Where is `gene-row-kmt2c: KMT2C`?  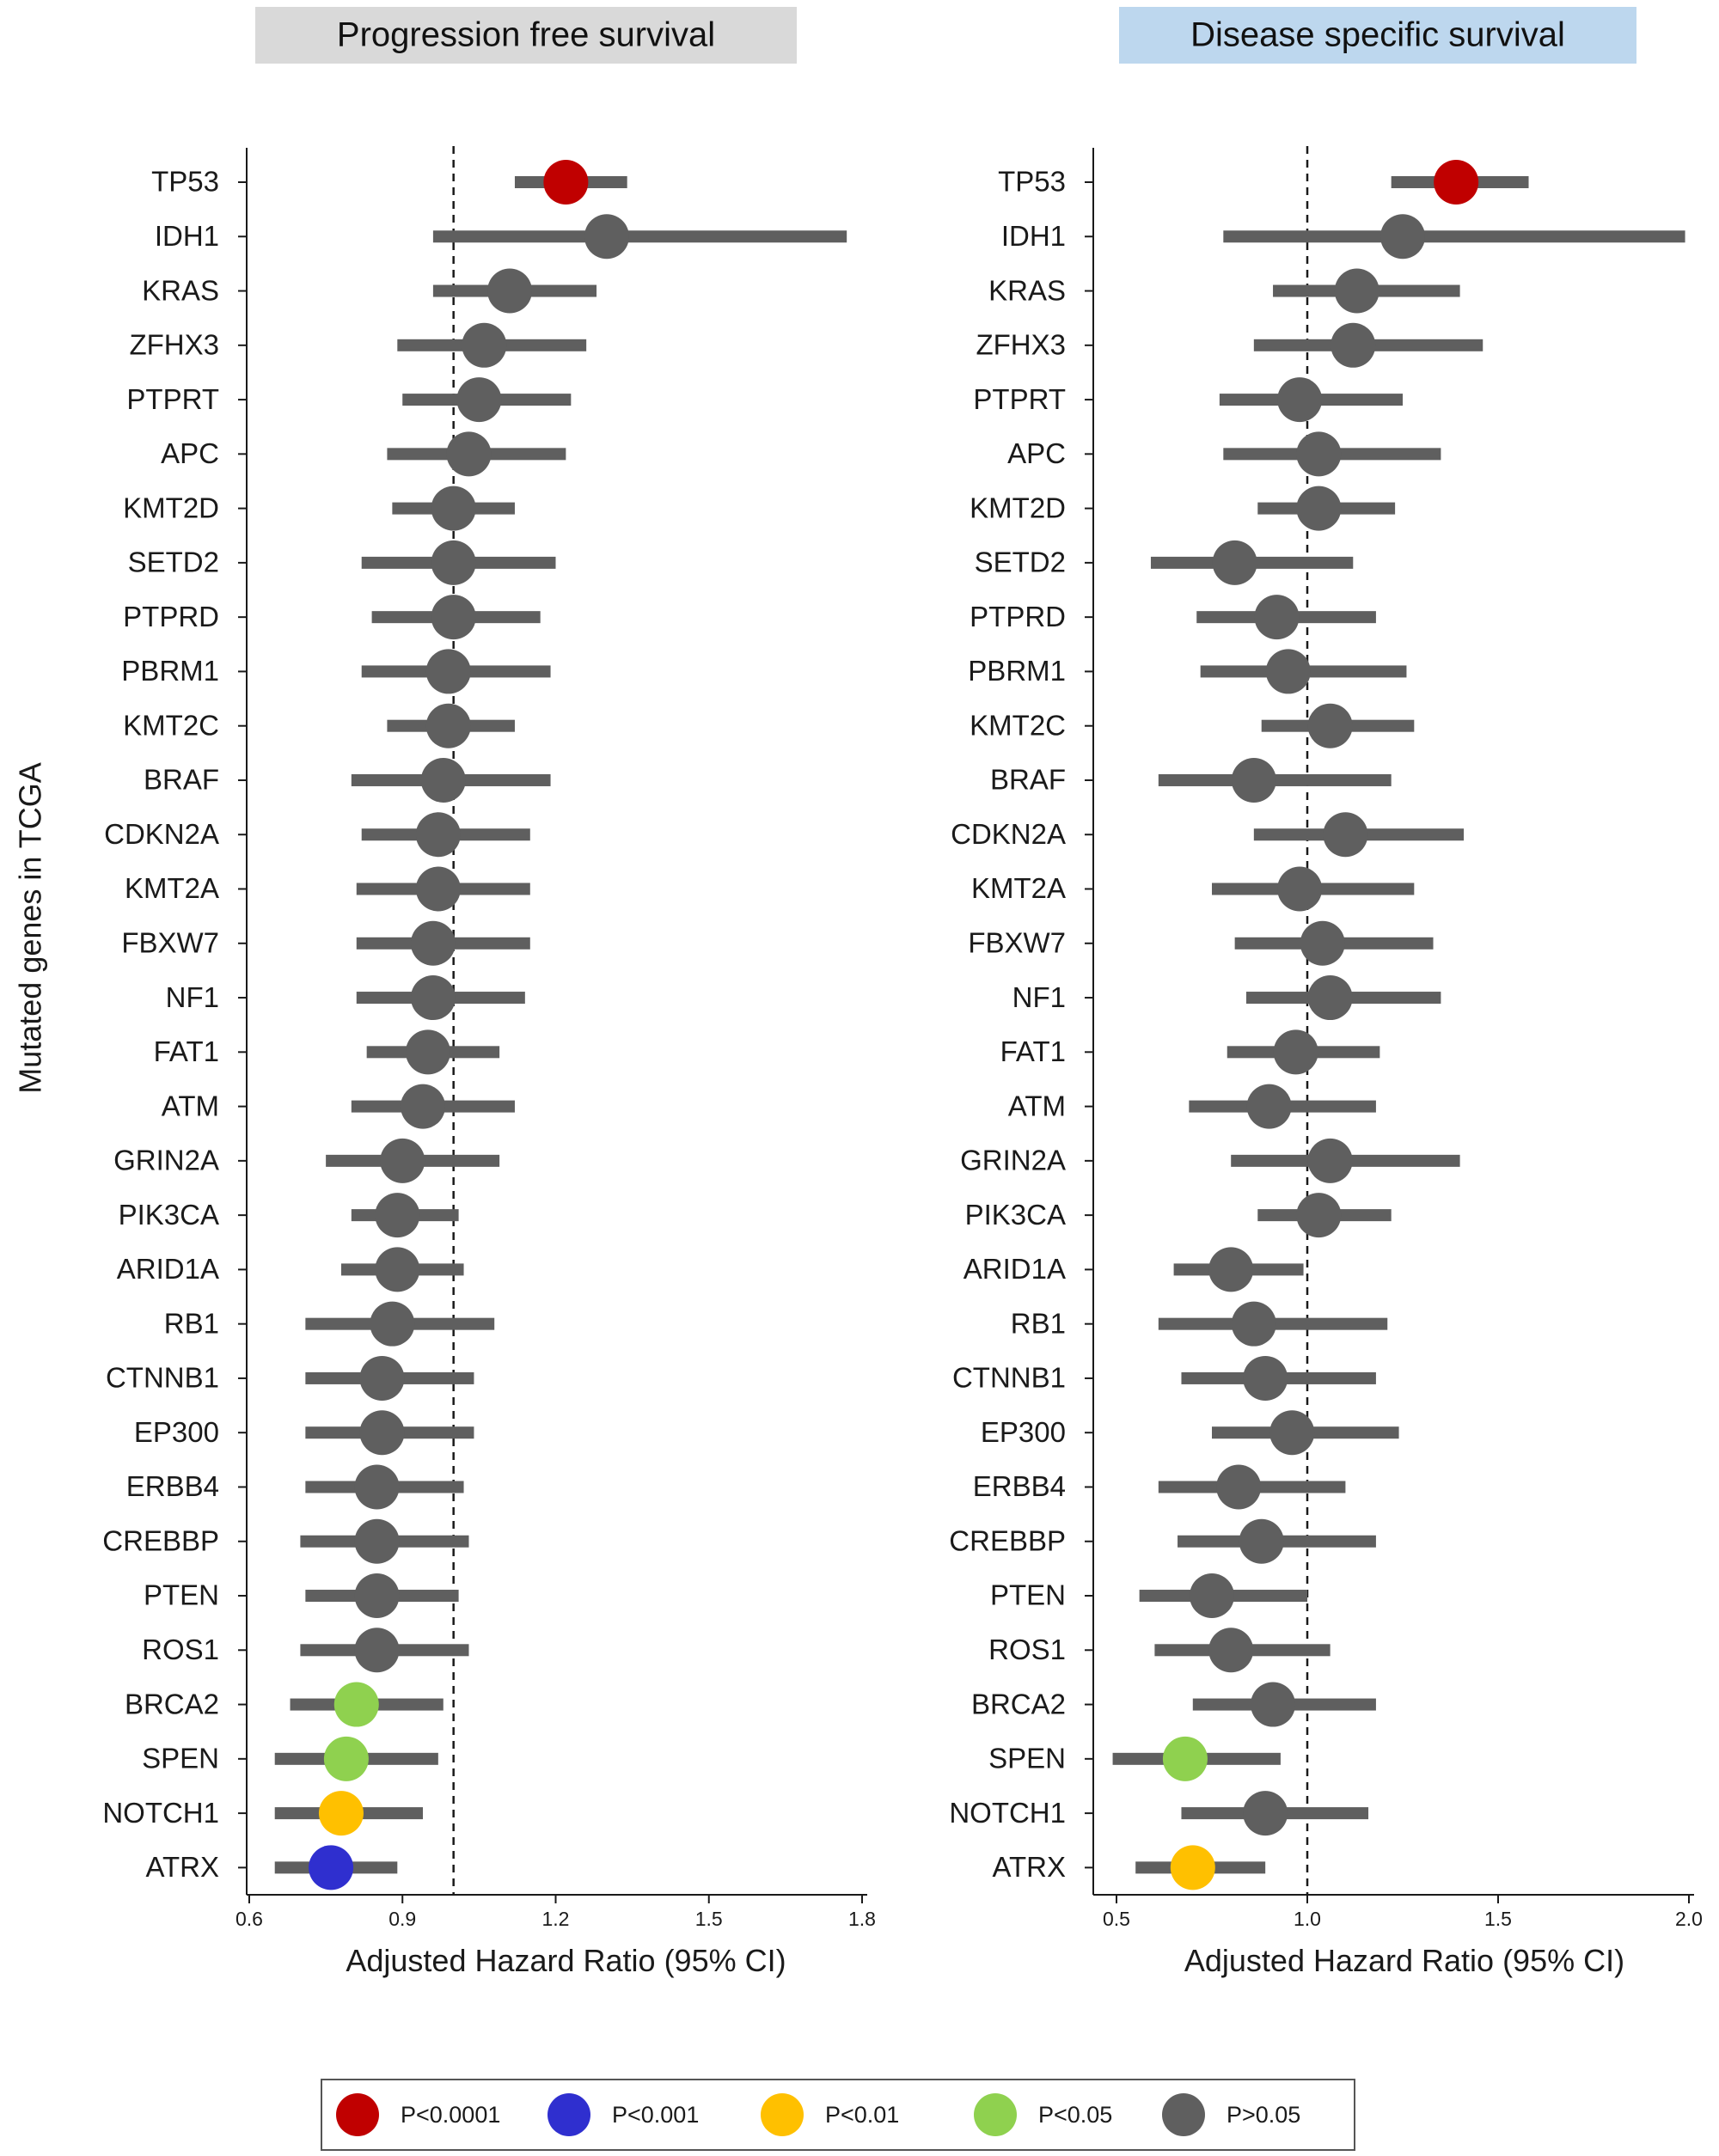 gene-row-kmt2c: KMT2C is located at coordinates (319, 725).